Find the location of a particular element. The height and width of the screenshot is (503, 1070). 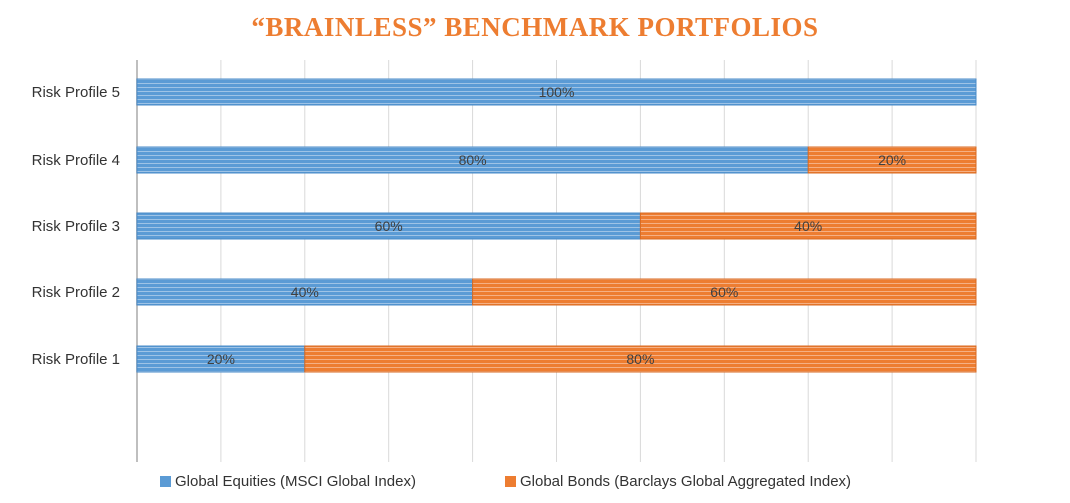

category-label: Risk Profile 1 is located at coordinates (76, 359).